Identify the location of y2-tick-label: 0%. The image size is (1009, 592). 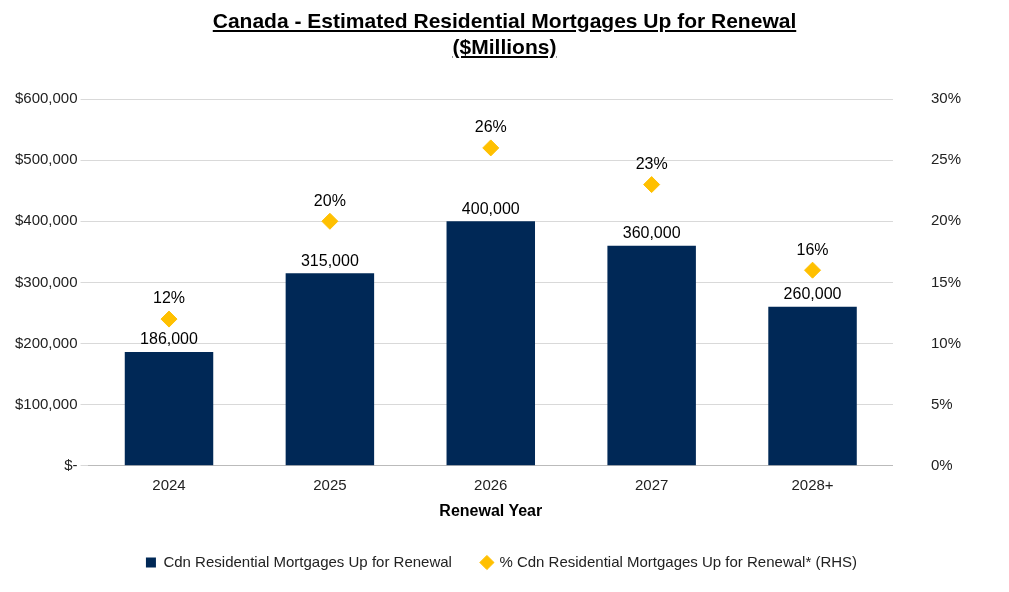
(941, 464).